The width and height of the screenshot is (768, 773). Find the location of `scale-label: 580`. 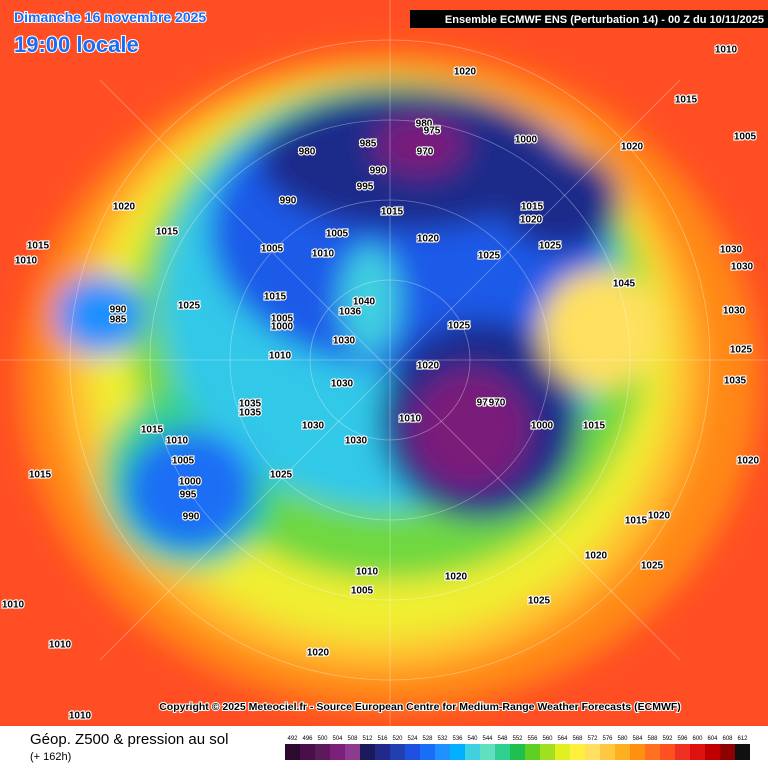

scale-label: 580 is located at coordinates (622, 739).